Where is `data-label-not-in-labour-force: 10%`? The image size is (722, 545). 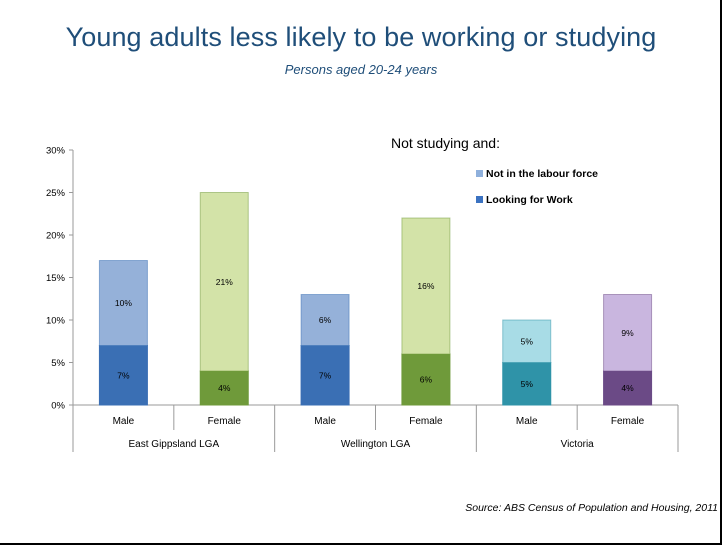 data-label-not-in-labour-force: 10% is located at coordinates (123, 303).